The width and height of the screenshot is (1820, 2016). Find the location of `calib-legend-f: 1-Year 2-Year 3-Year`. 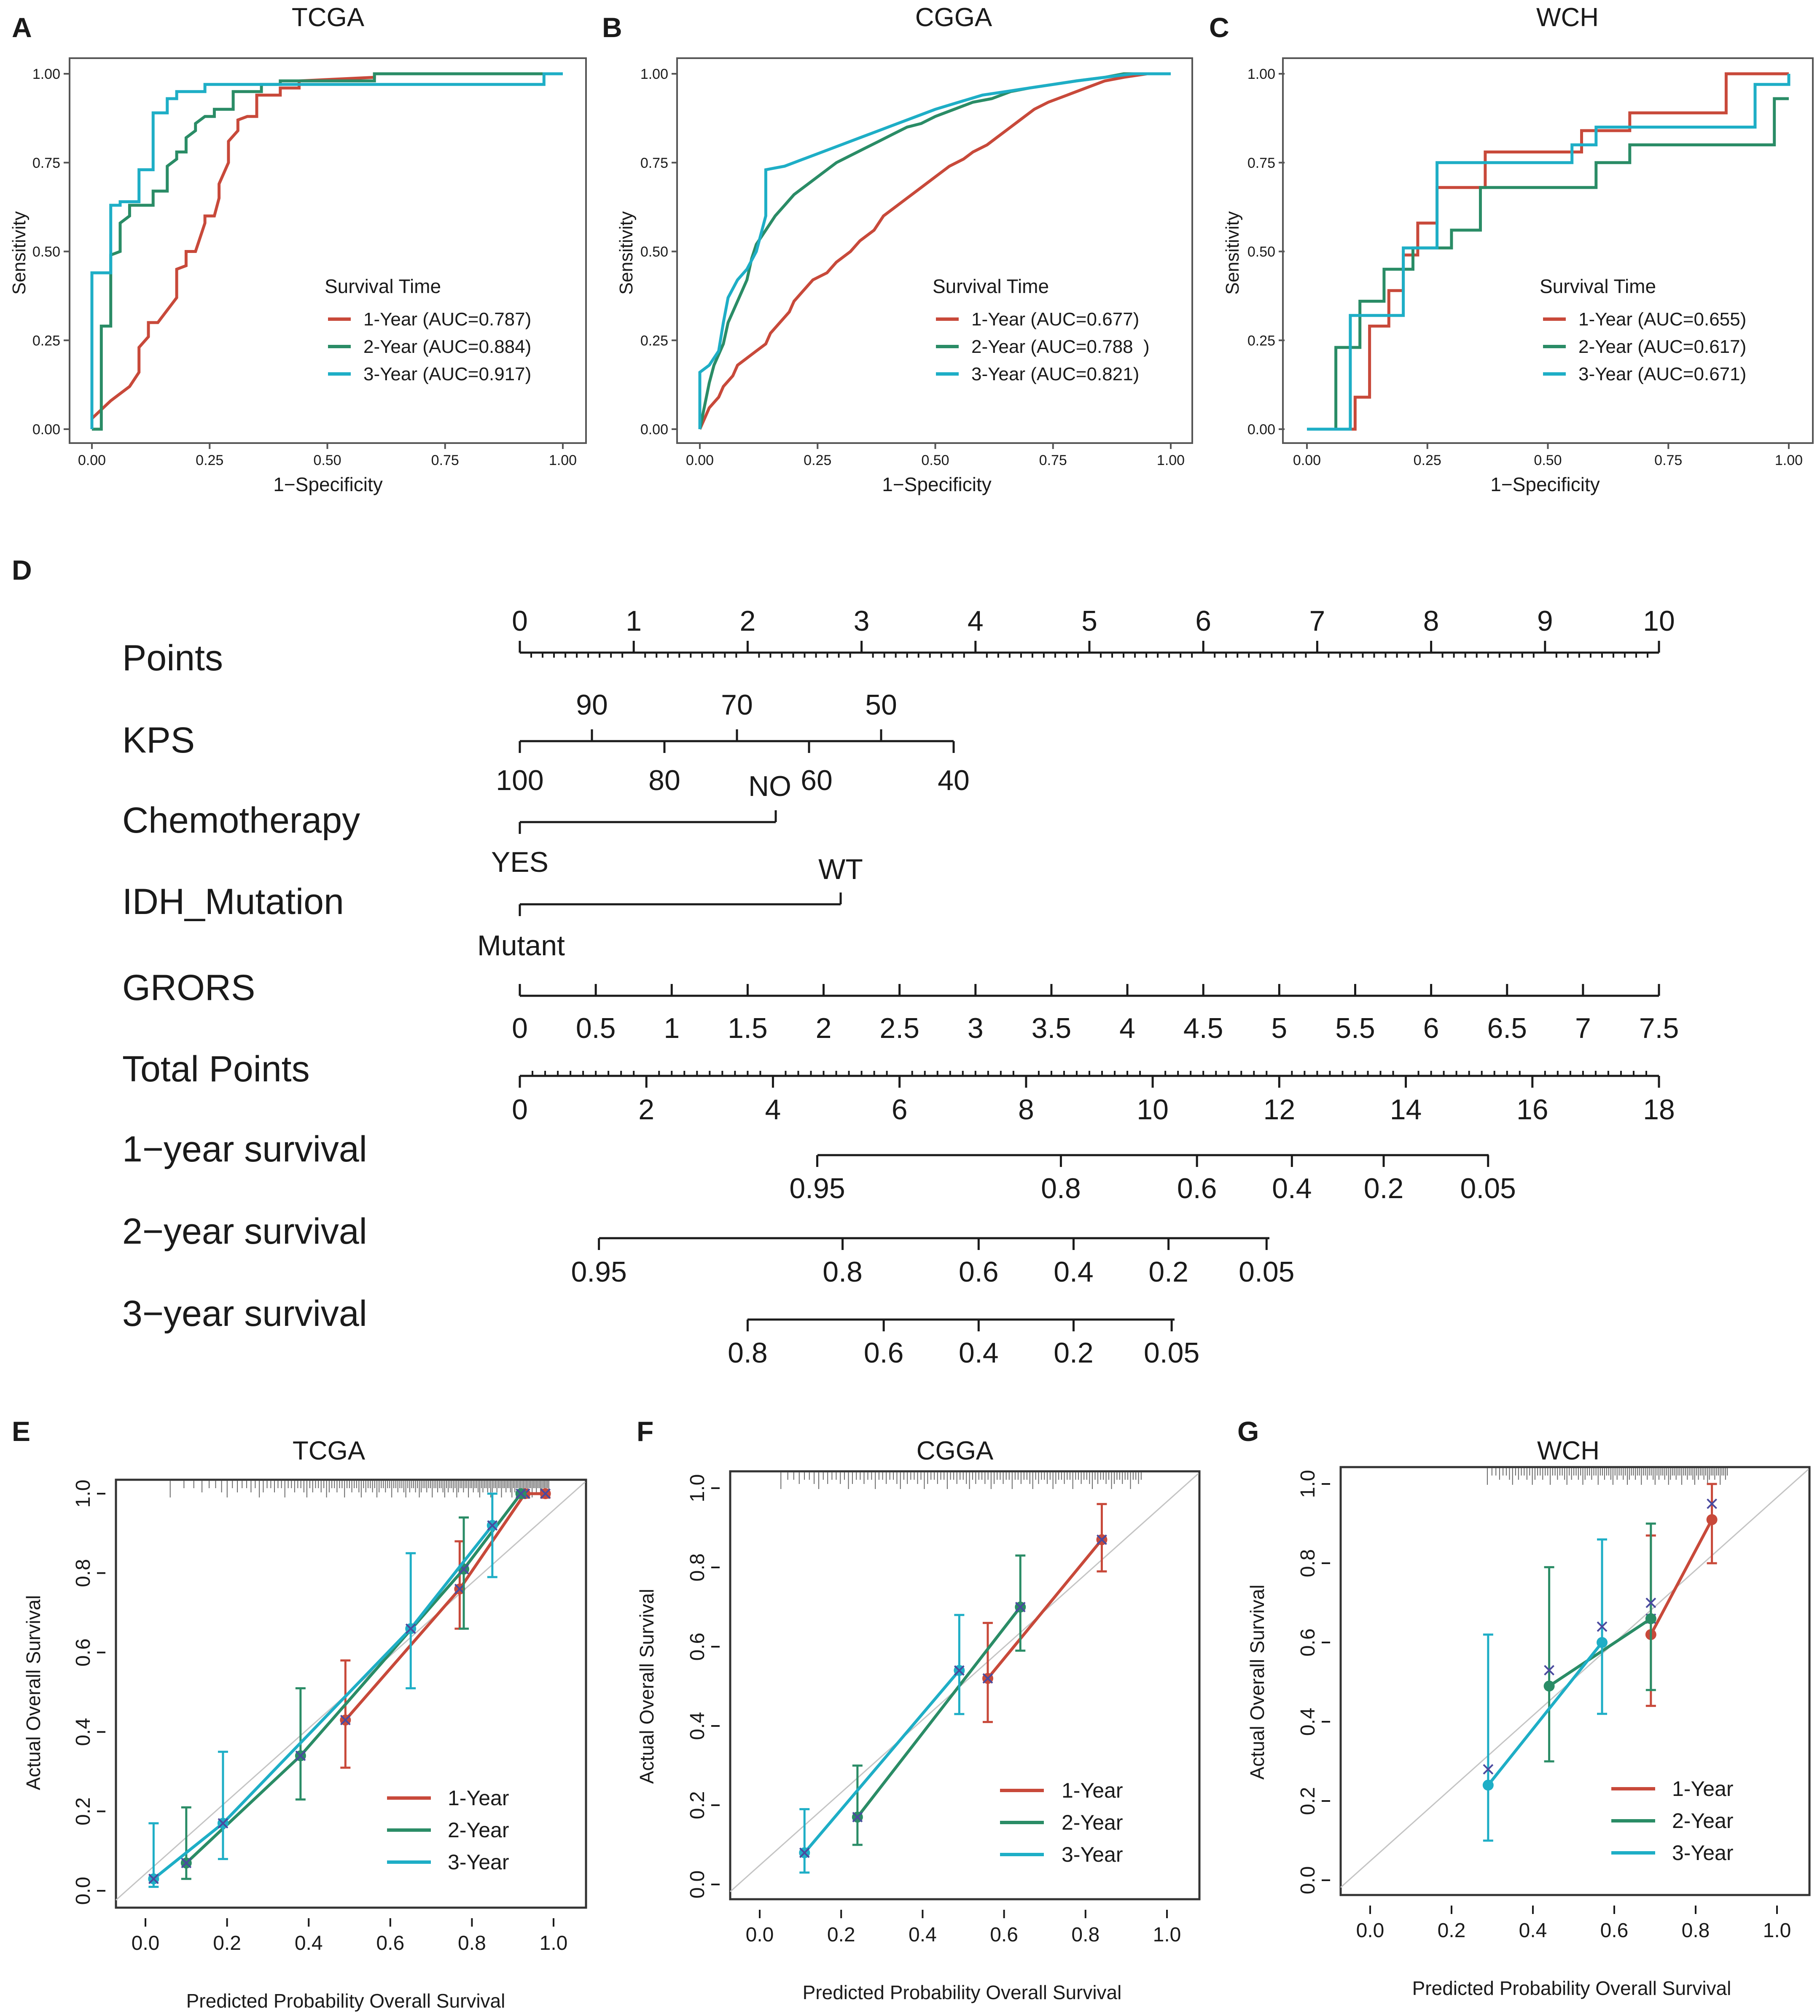

calib-legend-f: 1-Year 2-Year 3-Year is located at coordinates (1061, 1822).